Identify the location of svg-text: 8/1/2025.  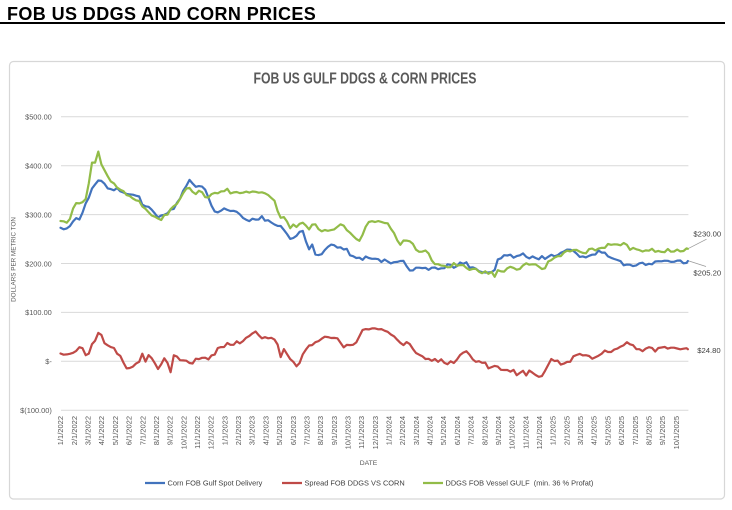
(648, 430).